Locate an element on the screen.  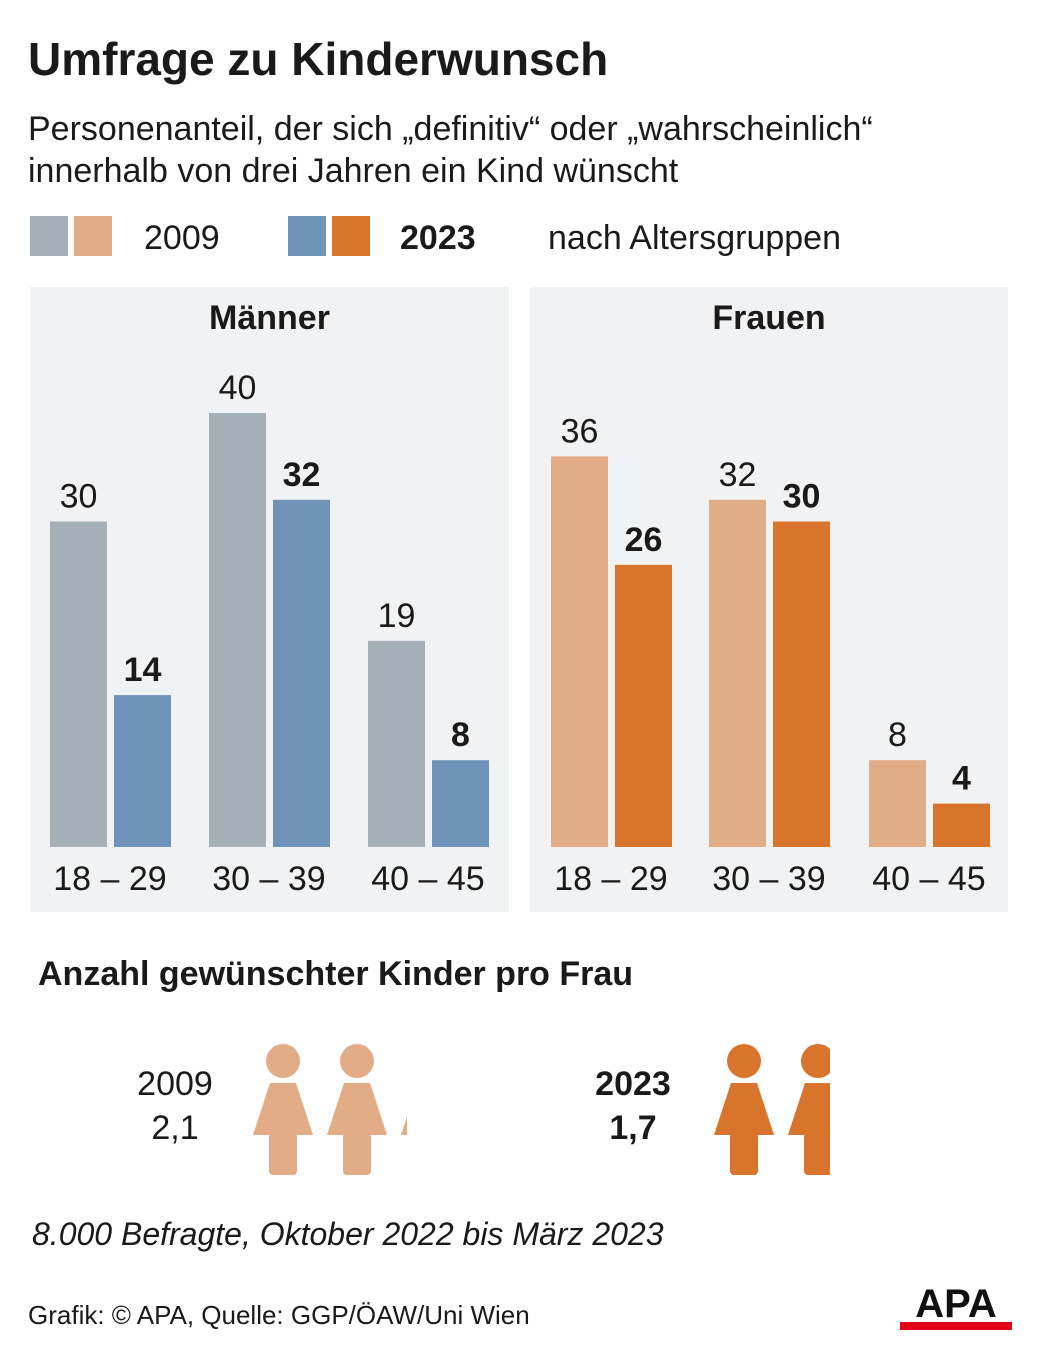
data-label-maenner-2009-3: 19 is located at coordinates (397, 616).